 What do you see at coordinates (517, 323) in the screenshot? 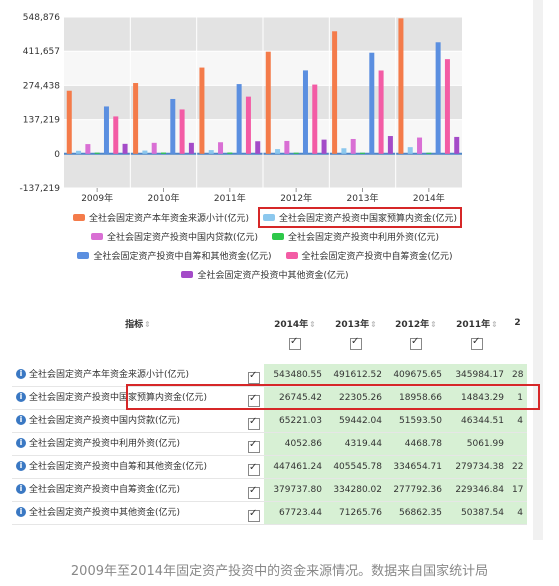
I see `header-year-4: 2` at bounding box center [517, 323].